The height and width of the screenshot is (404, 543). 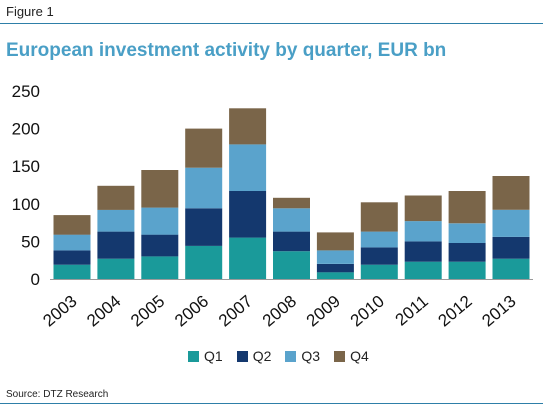 What do you see at coordinates (72, 242) in the screenshot?
I see `bar-segment-2003-q3` at bounding box center [72, 242].